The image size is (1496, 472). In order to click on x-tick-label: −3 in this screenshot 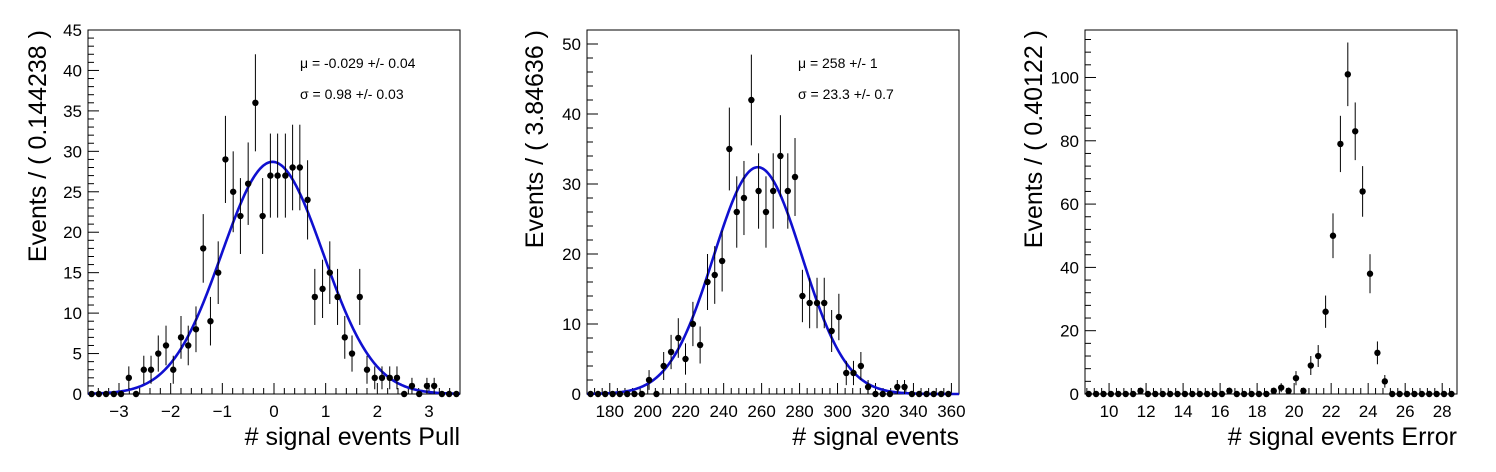, I will do `click(118, 411)`.